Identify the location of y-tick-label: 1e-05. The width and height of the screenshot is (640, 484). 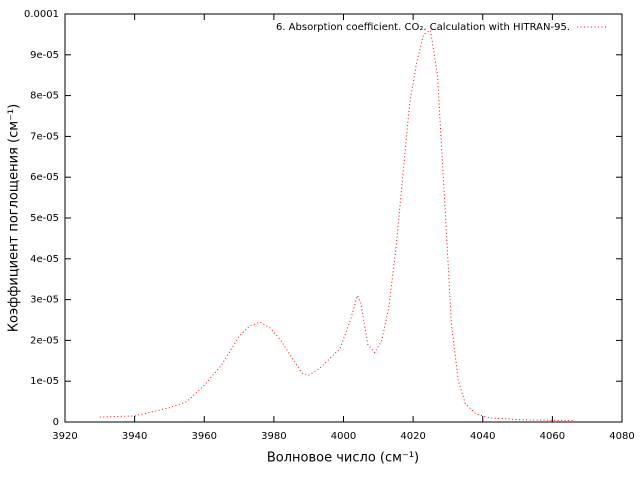
(44, 381).